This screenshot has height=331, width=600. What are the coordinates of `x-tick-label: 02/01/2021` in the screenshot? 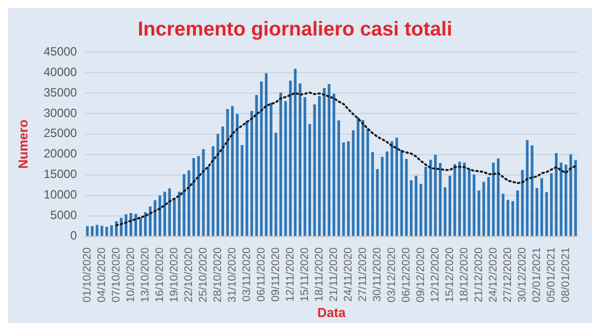 It's located at (536, 274).